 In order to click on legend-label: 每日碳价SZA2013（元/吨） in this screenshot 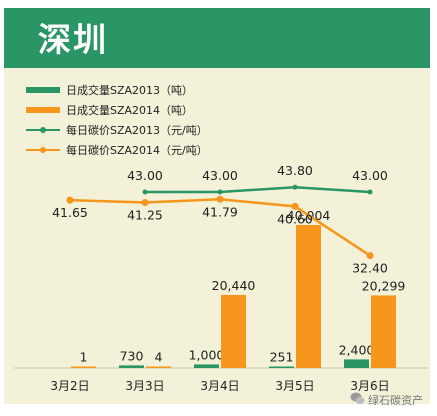, I will do `click(137, 130)`.